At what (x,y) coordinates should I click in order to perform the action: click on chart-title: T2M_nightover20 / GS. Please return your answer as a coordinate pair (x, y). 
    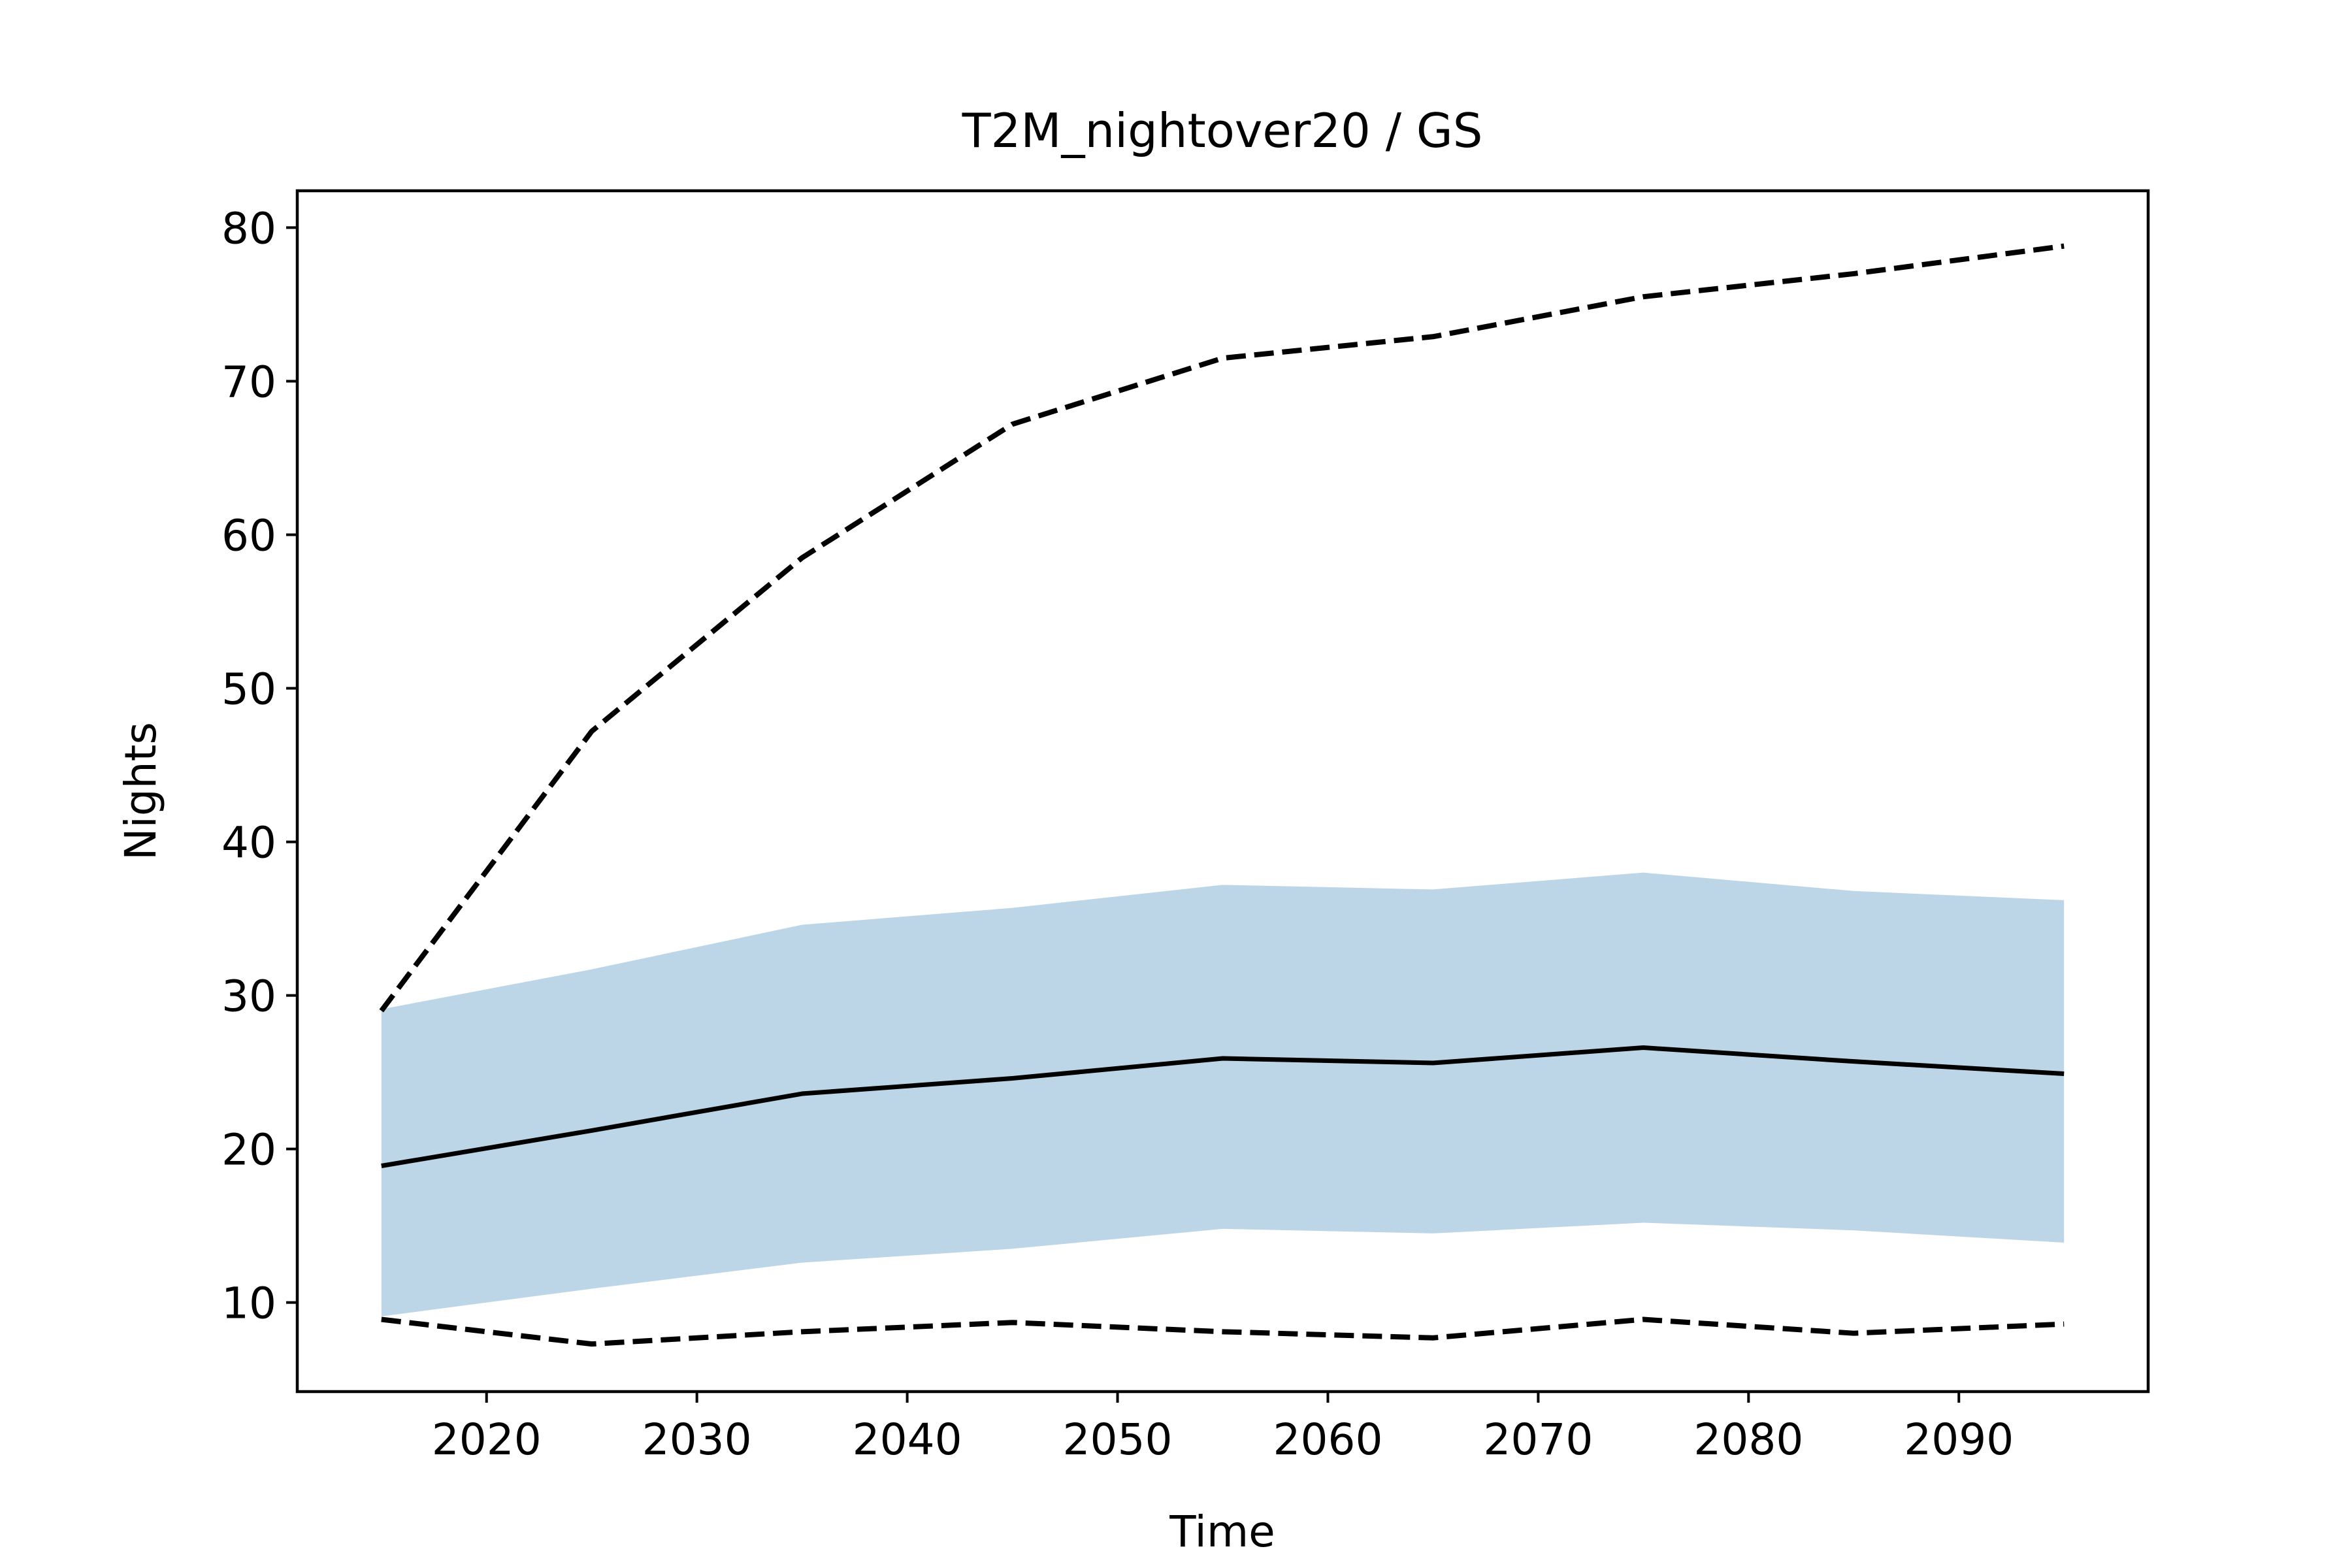
    Looking at the image, I should click on (1222, 130).